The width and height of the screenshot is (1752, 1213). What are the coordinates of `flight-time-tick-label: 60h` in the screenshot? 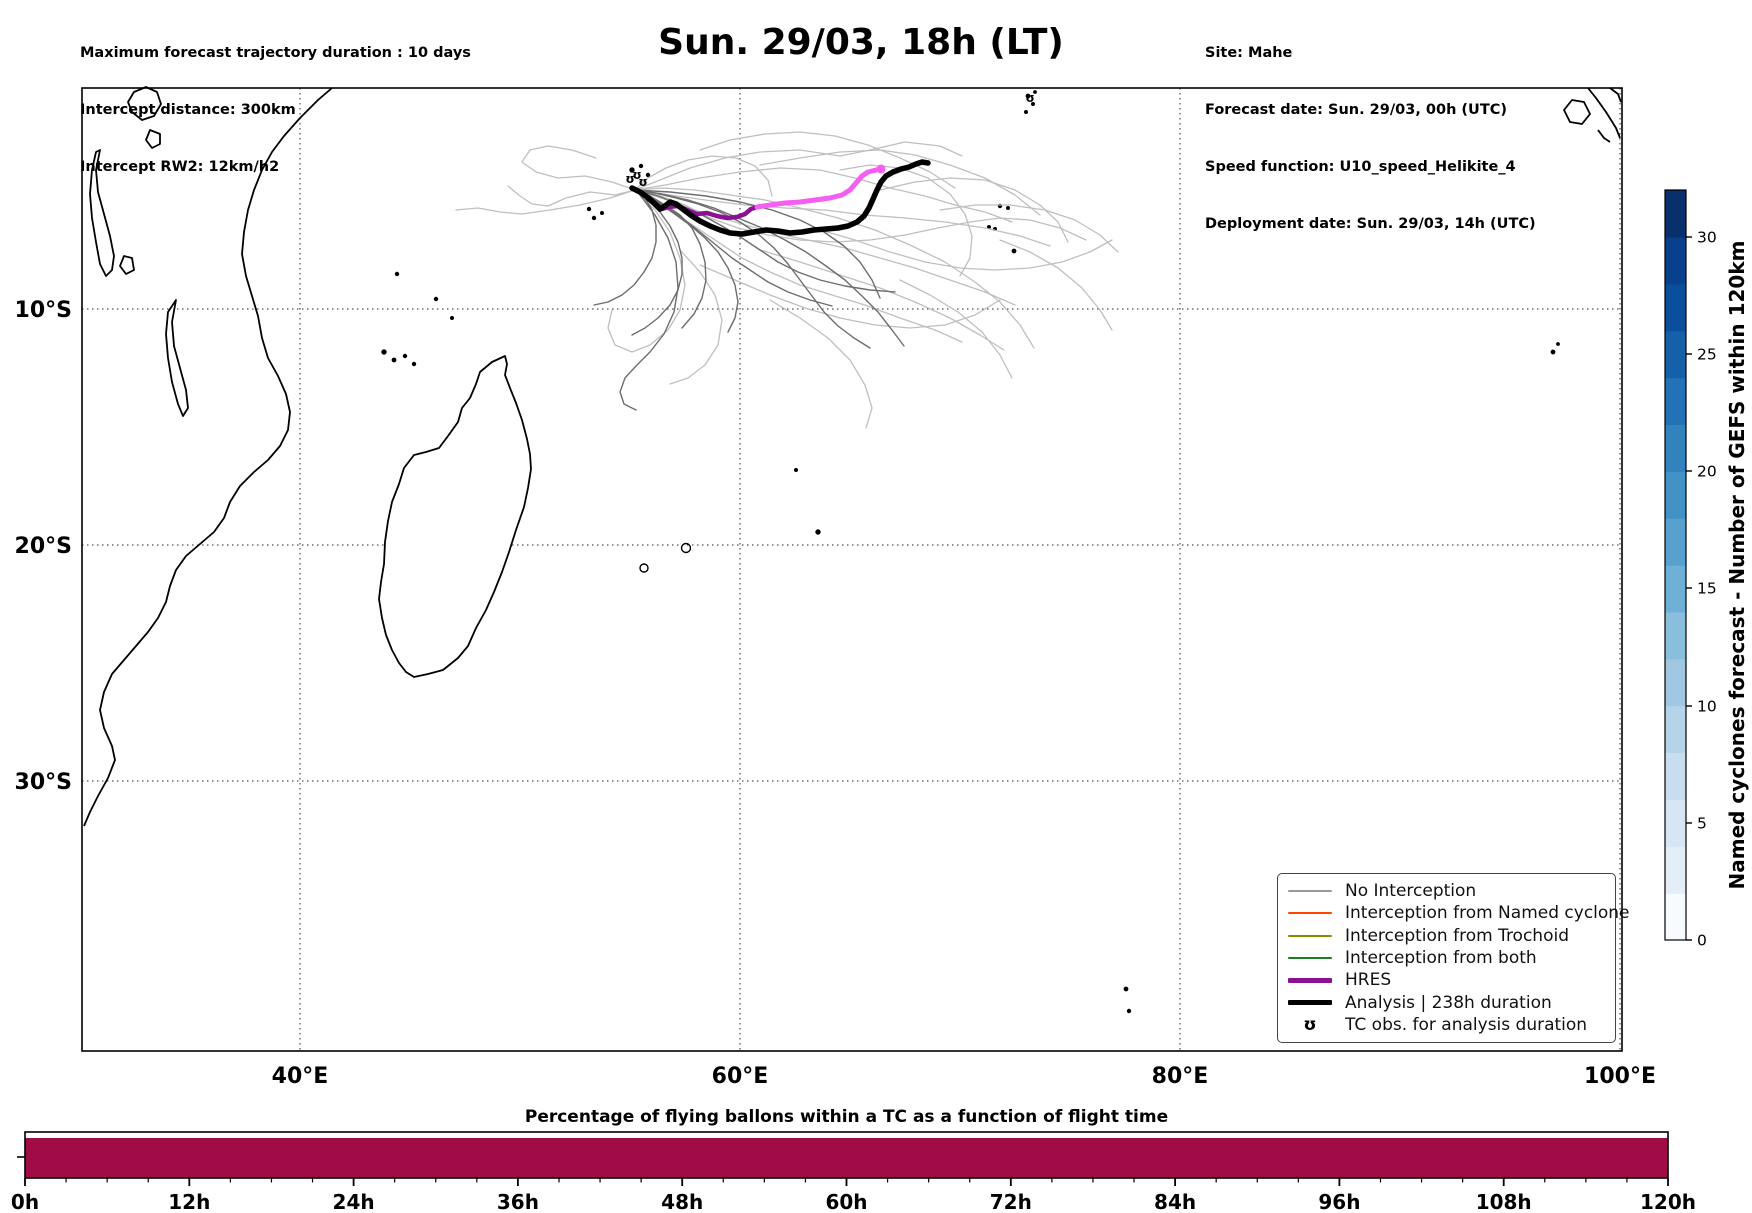 It's located at (846, 1201).